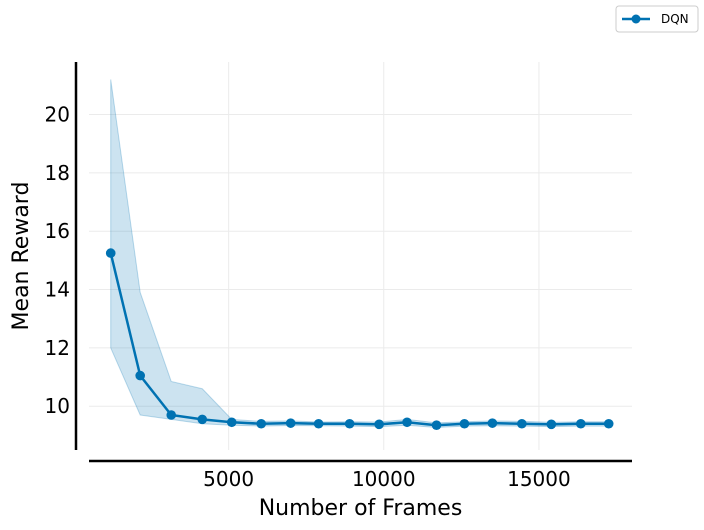 This screenshot has height=530, width=704. I want to click on legend: DQN, so click(657, 19).